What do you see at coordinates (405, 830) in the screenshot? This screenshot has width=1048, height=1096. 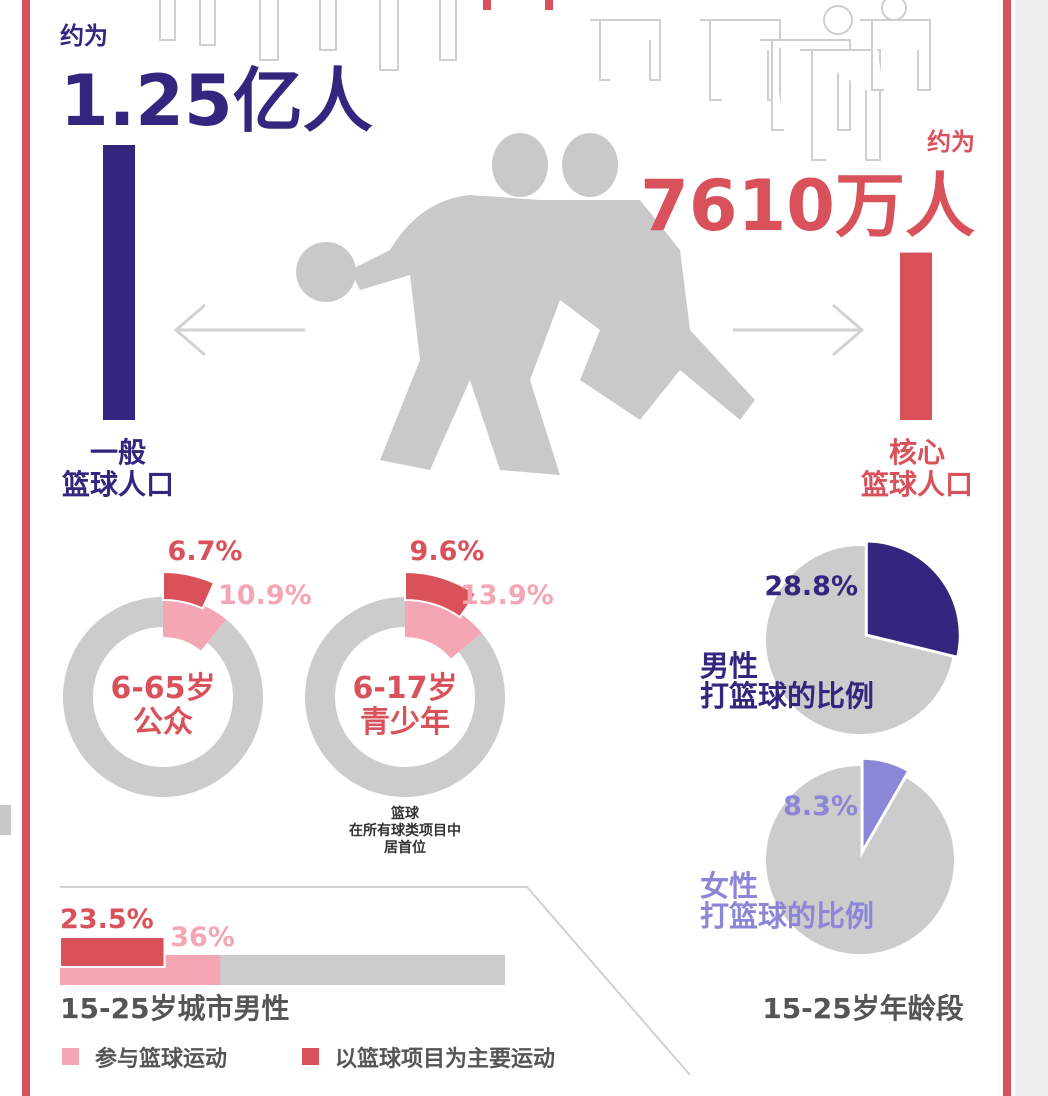 I see `note: 在所有球类项目中` at bounding box center [405, 830].